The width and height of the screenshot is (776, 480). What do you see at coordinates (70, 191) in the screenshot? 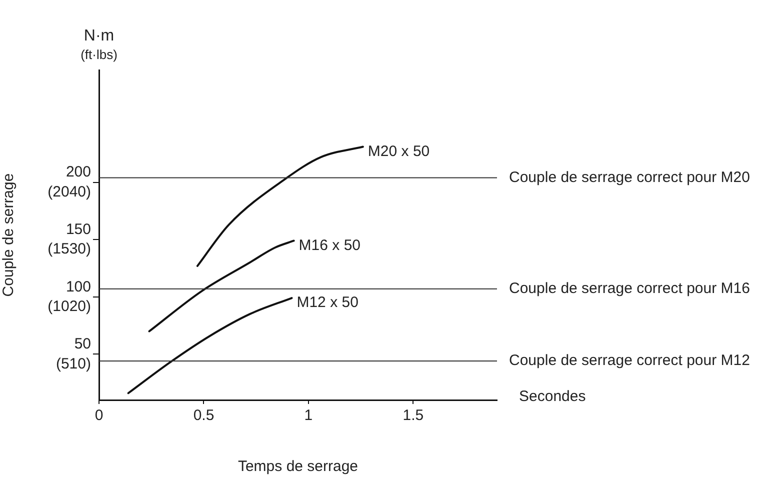
I see `y2-tick-label: (2040)` at bounding box center [70, 191].